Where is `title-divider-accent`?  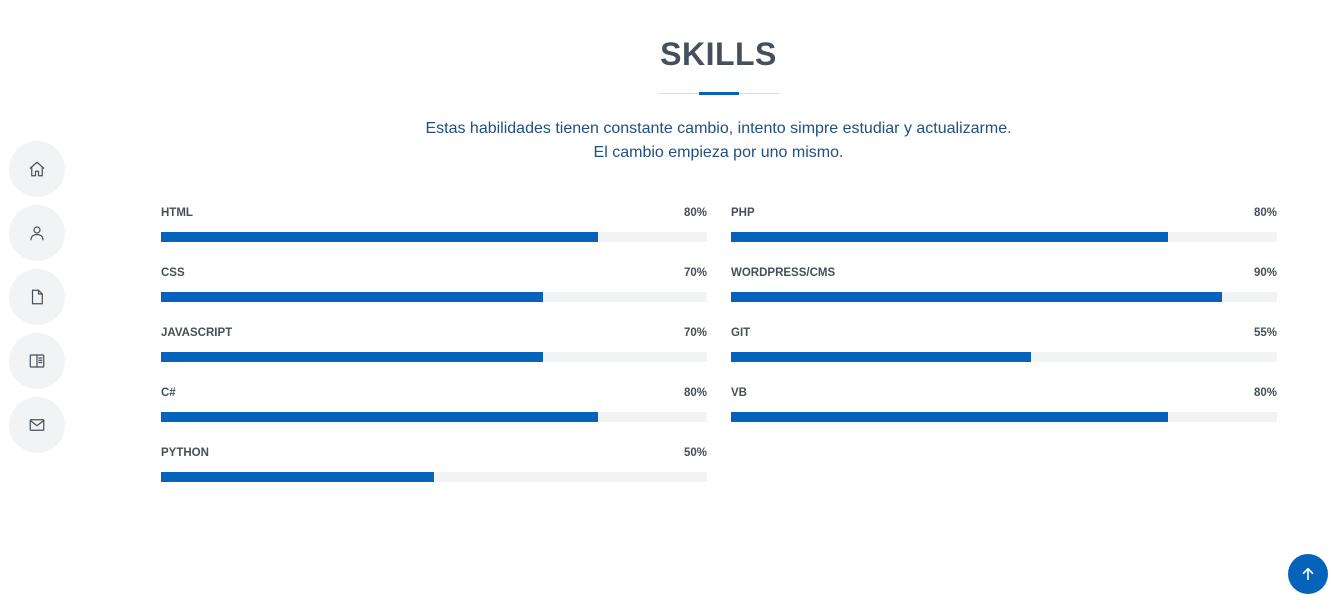
title-divider-accent is located at coordinates (719, 93).